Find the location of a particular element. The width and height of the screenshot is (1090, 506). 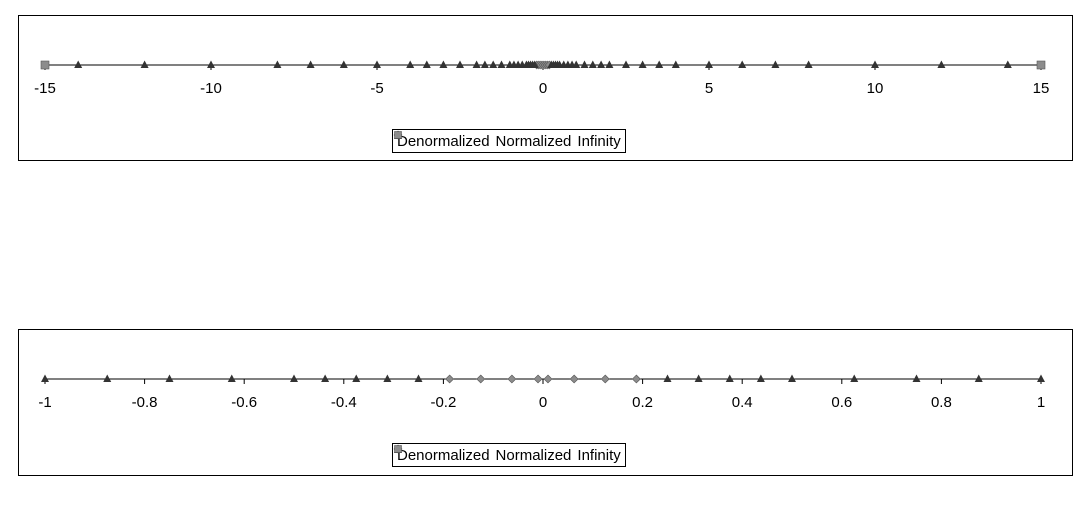

chart-top-tick-label: -15 is located at coordinates (45, 88).